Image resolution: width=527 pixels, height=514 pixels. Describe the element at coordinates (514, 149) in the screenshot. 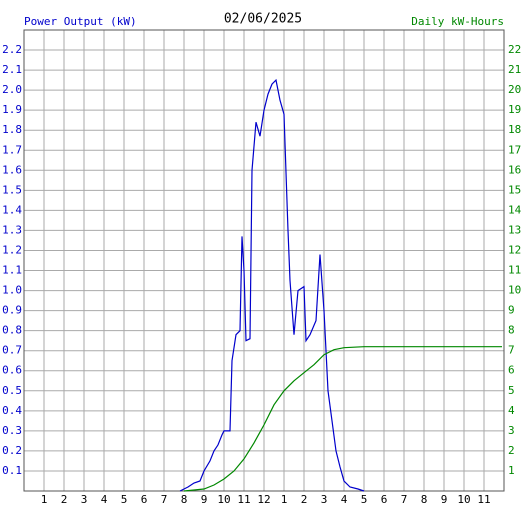

I see `y2-tick-label: 17` at that location.